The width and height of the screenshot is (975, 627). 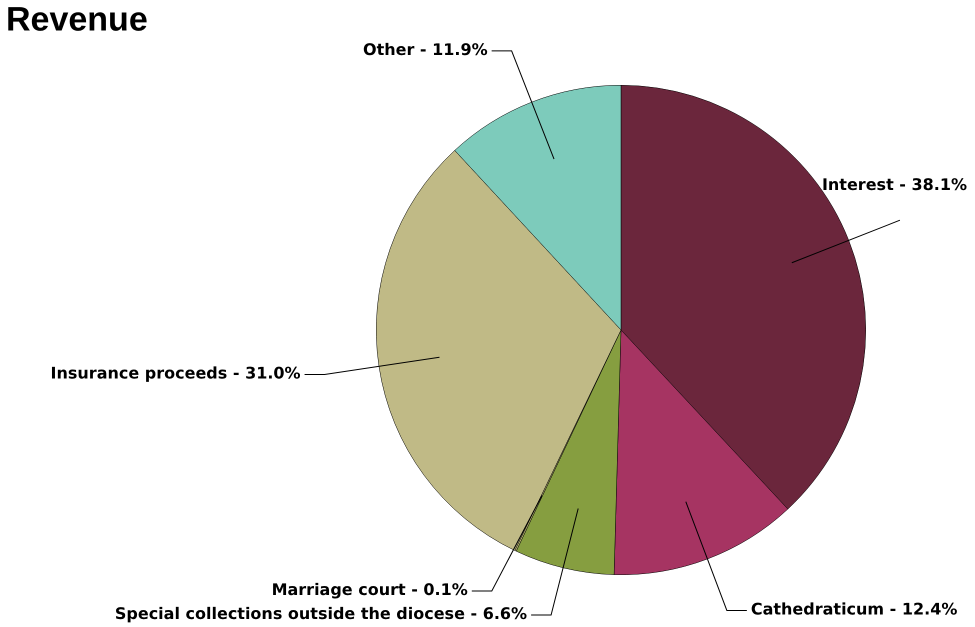 I want to click on slice-label: Other - 11.9%, so click(x=425, y=50).